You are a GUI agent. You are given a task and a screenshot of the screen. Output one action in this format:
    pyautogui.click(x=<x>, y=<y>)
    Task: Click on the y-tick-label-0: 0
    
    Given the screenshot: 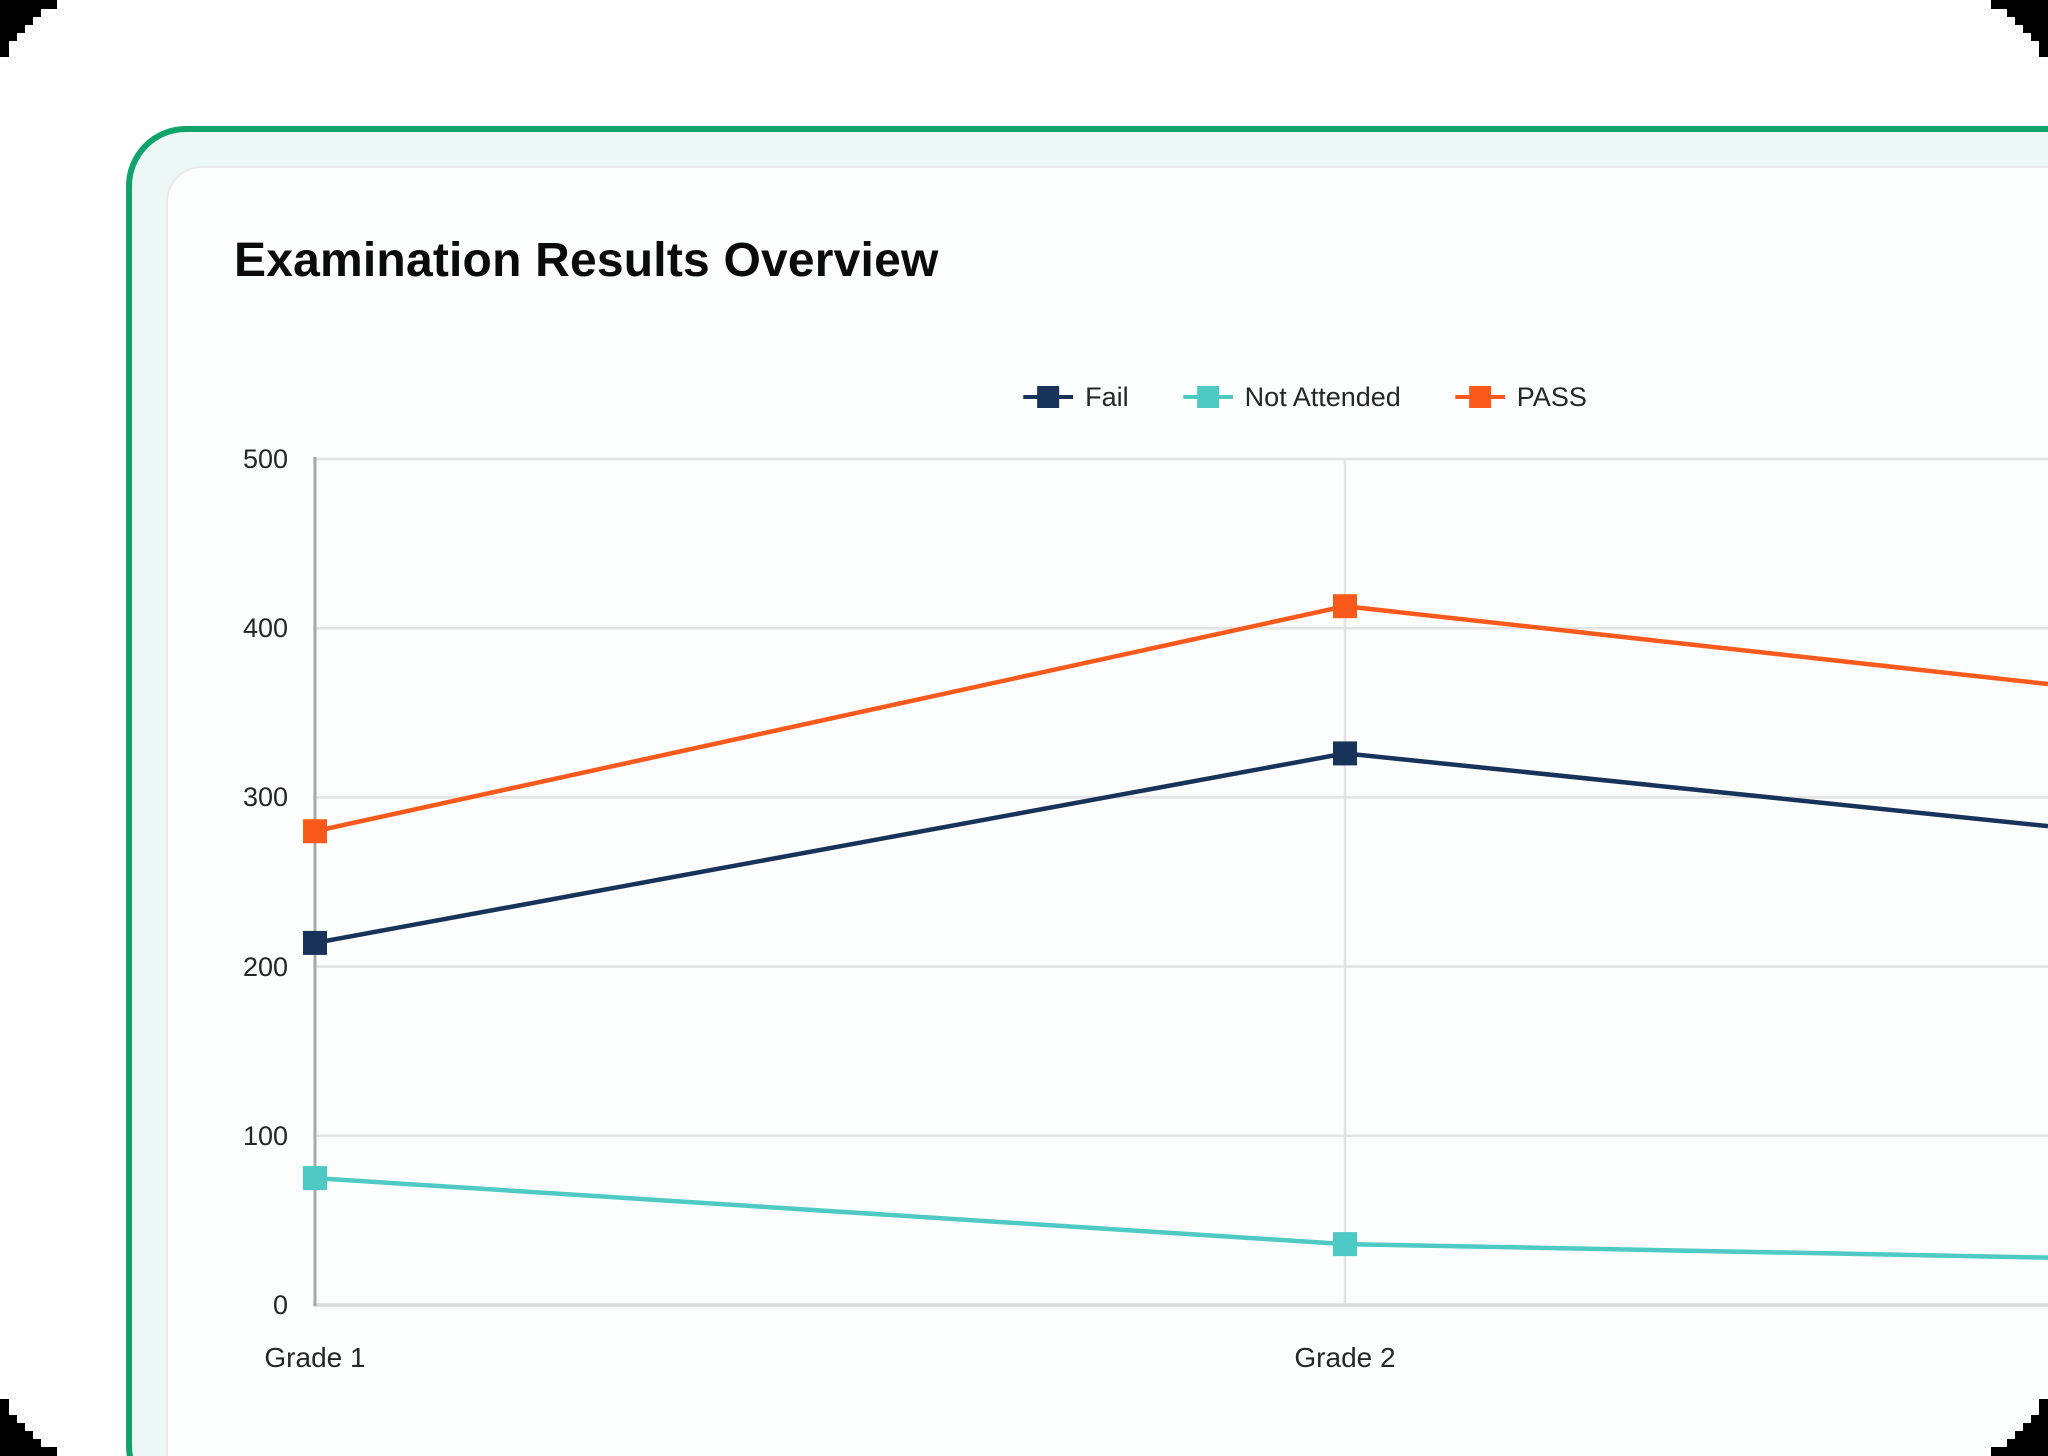 What is the action you would take?
    pyautogui.click(x=280, y=1305)
    